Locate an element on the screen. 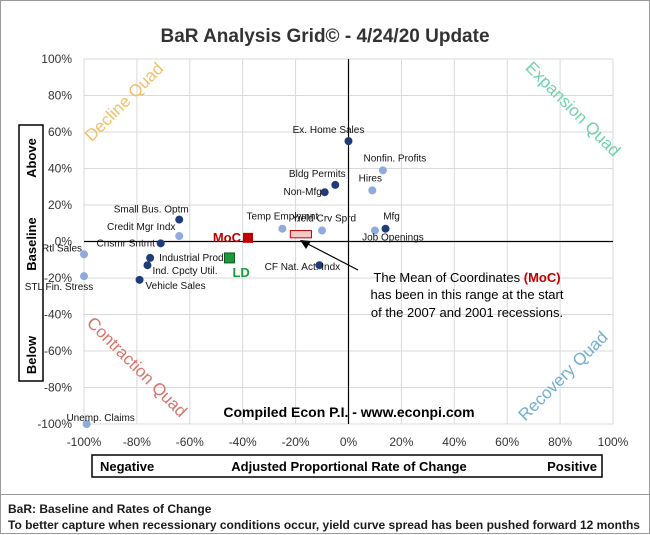 Image resolution: width=650 pixels, height=535 pixels. x-label-title: Adjusted Proportional Rate of Change is located at coordinates (348, 466).